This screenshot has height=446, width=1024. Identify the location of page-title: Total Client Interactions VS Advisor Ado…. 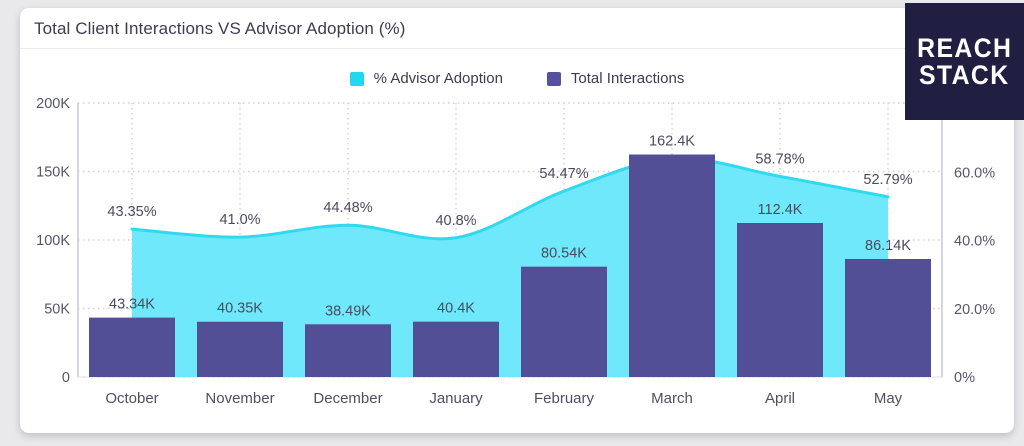
(220, 28).